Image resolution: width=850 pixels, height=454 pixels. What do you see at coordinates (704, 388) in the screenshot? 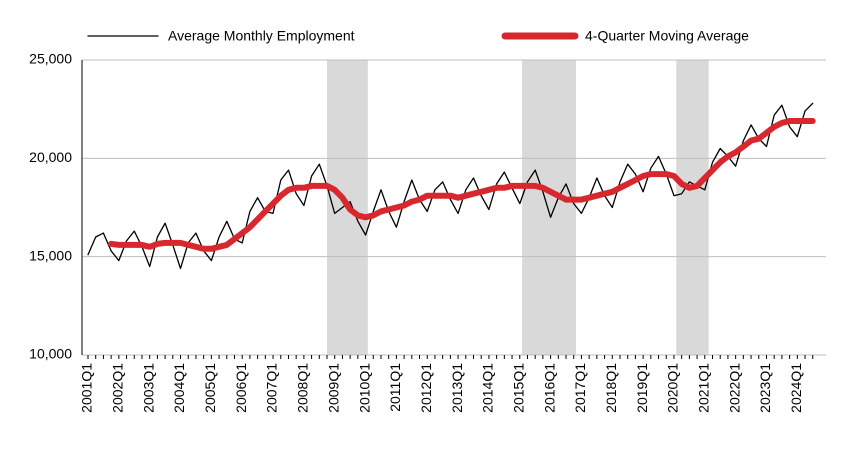
I see `x-tick-label: 2021Q1` at bounding box center [704, 388].